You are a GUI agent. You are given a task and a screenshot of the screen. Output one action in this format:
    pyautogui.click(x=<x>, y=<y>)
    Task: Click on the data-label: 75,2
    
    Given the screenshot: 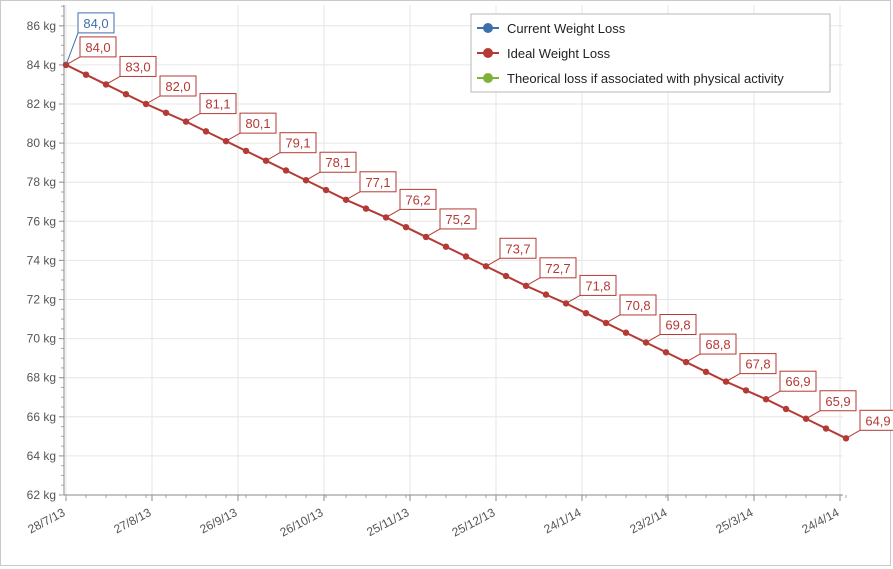 What is the action you would take?
    pyautogui.click(x=457, y=219)
    